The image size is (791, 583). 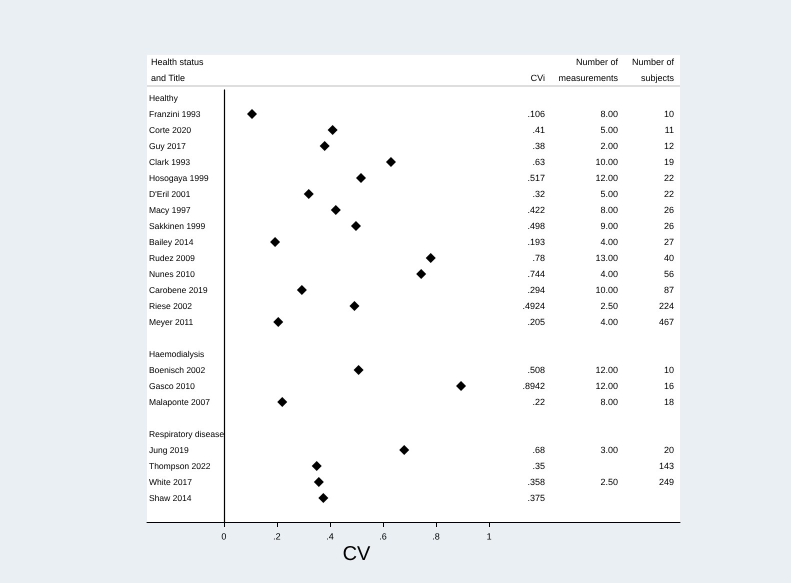 I want to click on y-tick-label: Rudez 2009, so click(x=172, y=258).